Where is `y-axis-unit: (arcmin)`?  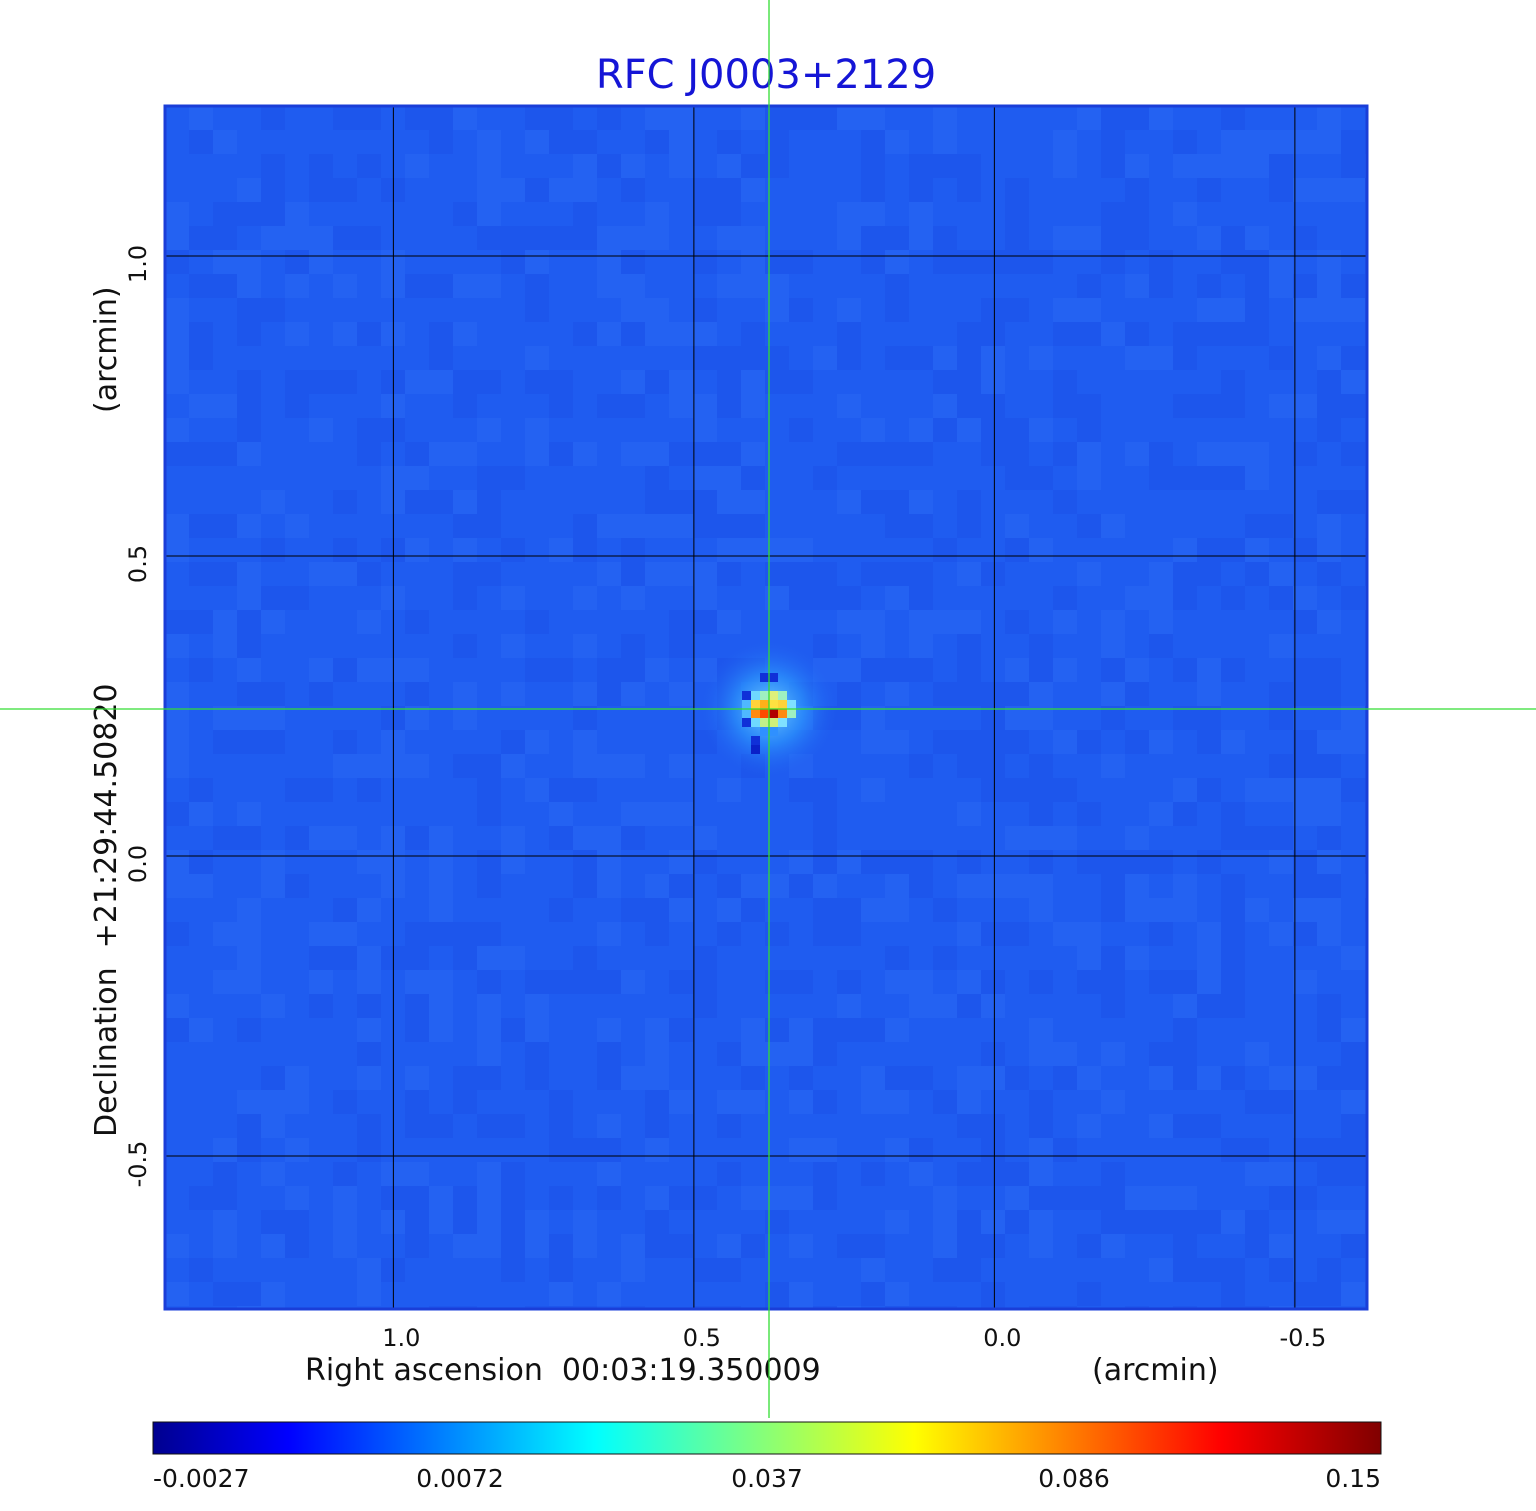 y-axis-unit: (arcmin) is located at coordinates (106, 349).